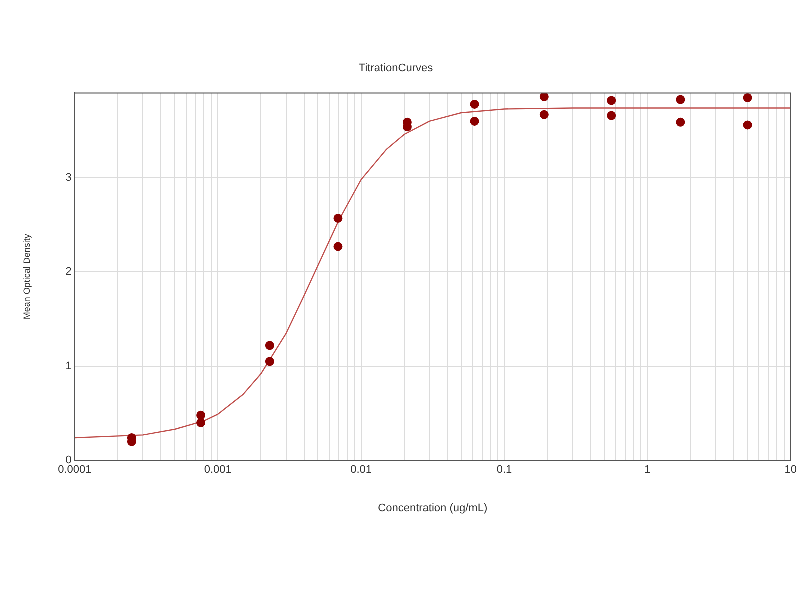 This screenshot has width=800, height=600. I want to click on y-axis-title: Mean Optical Density, so click(27, 277).